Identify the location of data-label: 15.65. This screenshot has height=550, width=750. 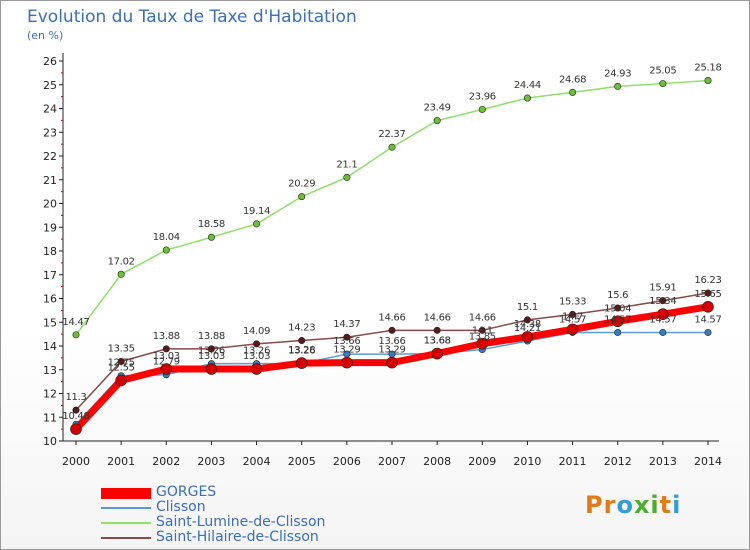
(707, 294).